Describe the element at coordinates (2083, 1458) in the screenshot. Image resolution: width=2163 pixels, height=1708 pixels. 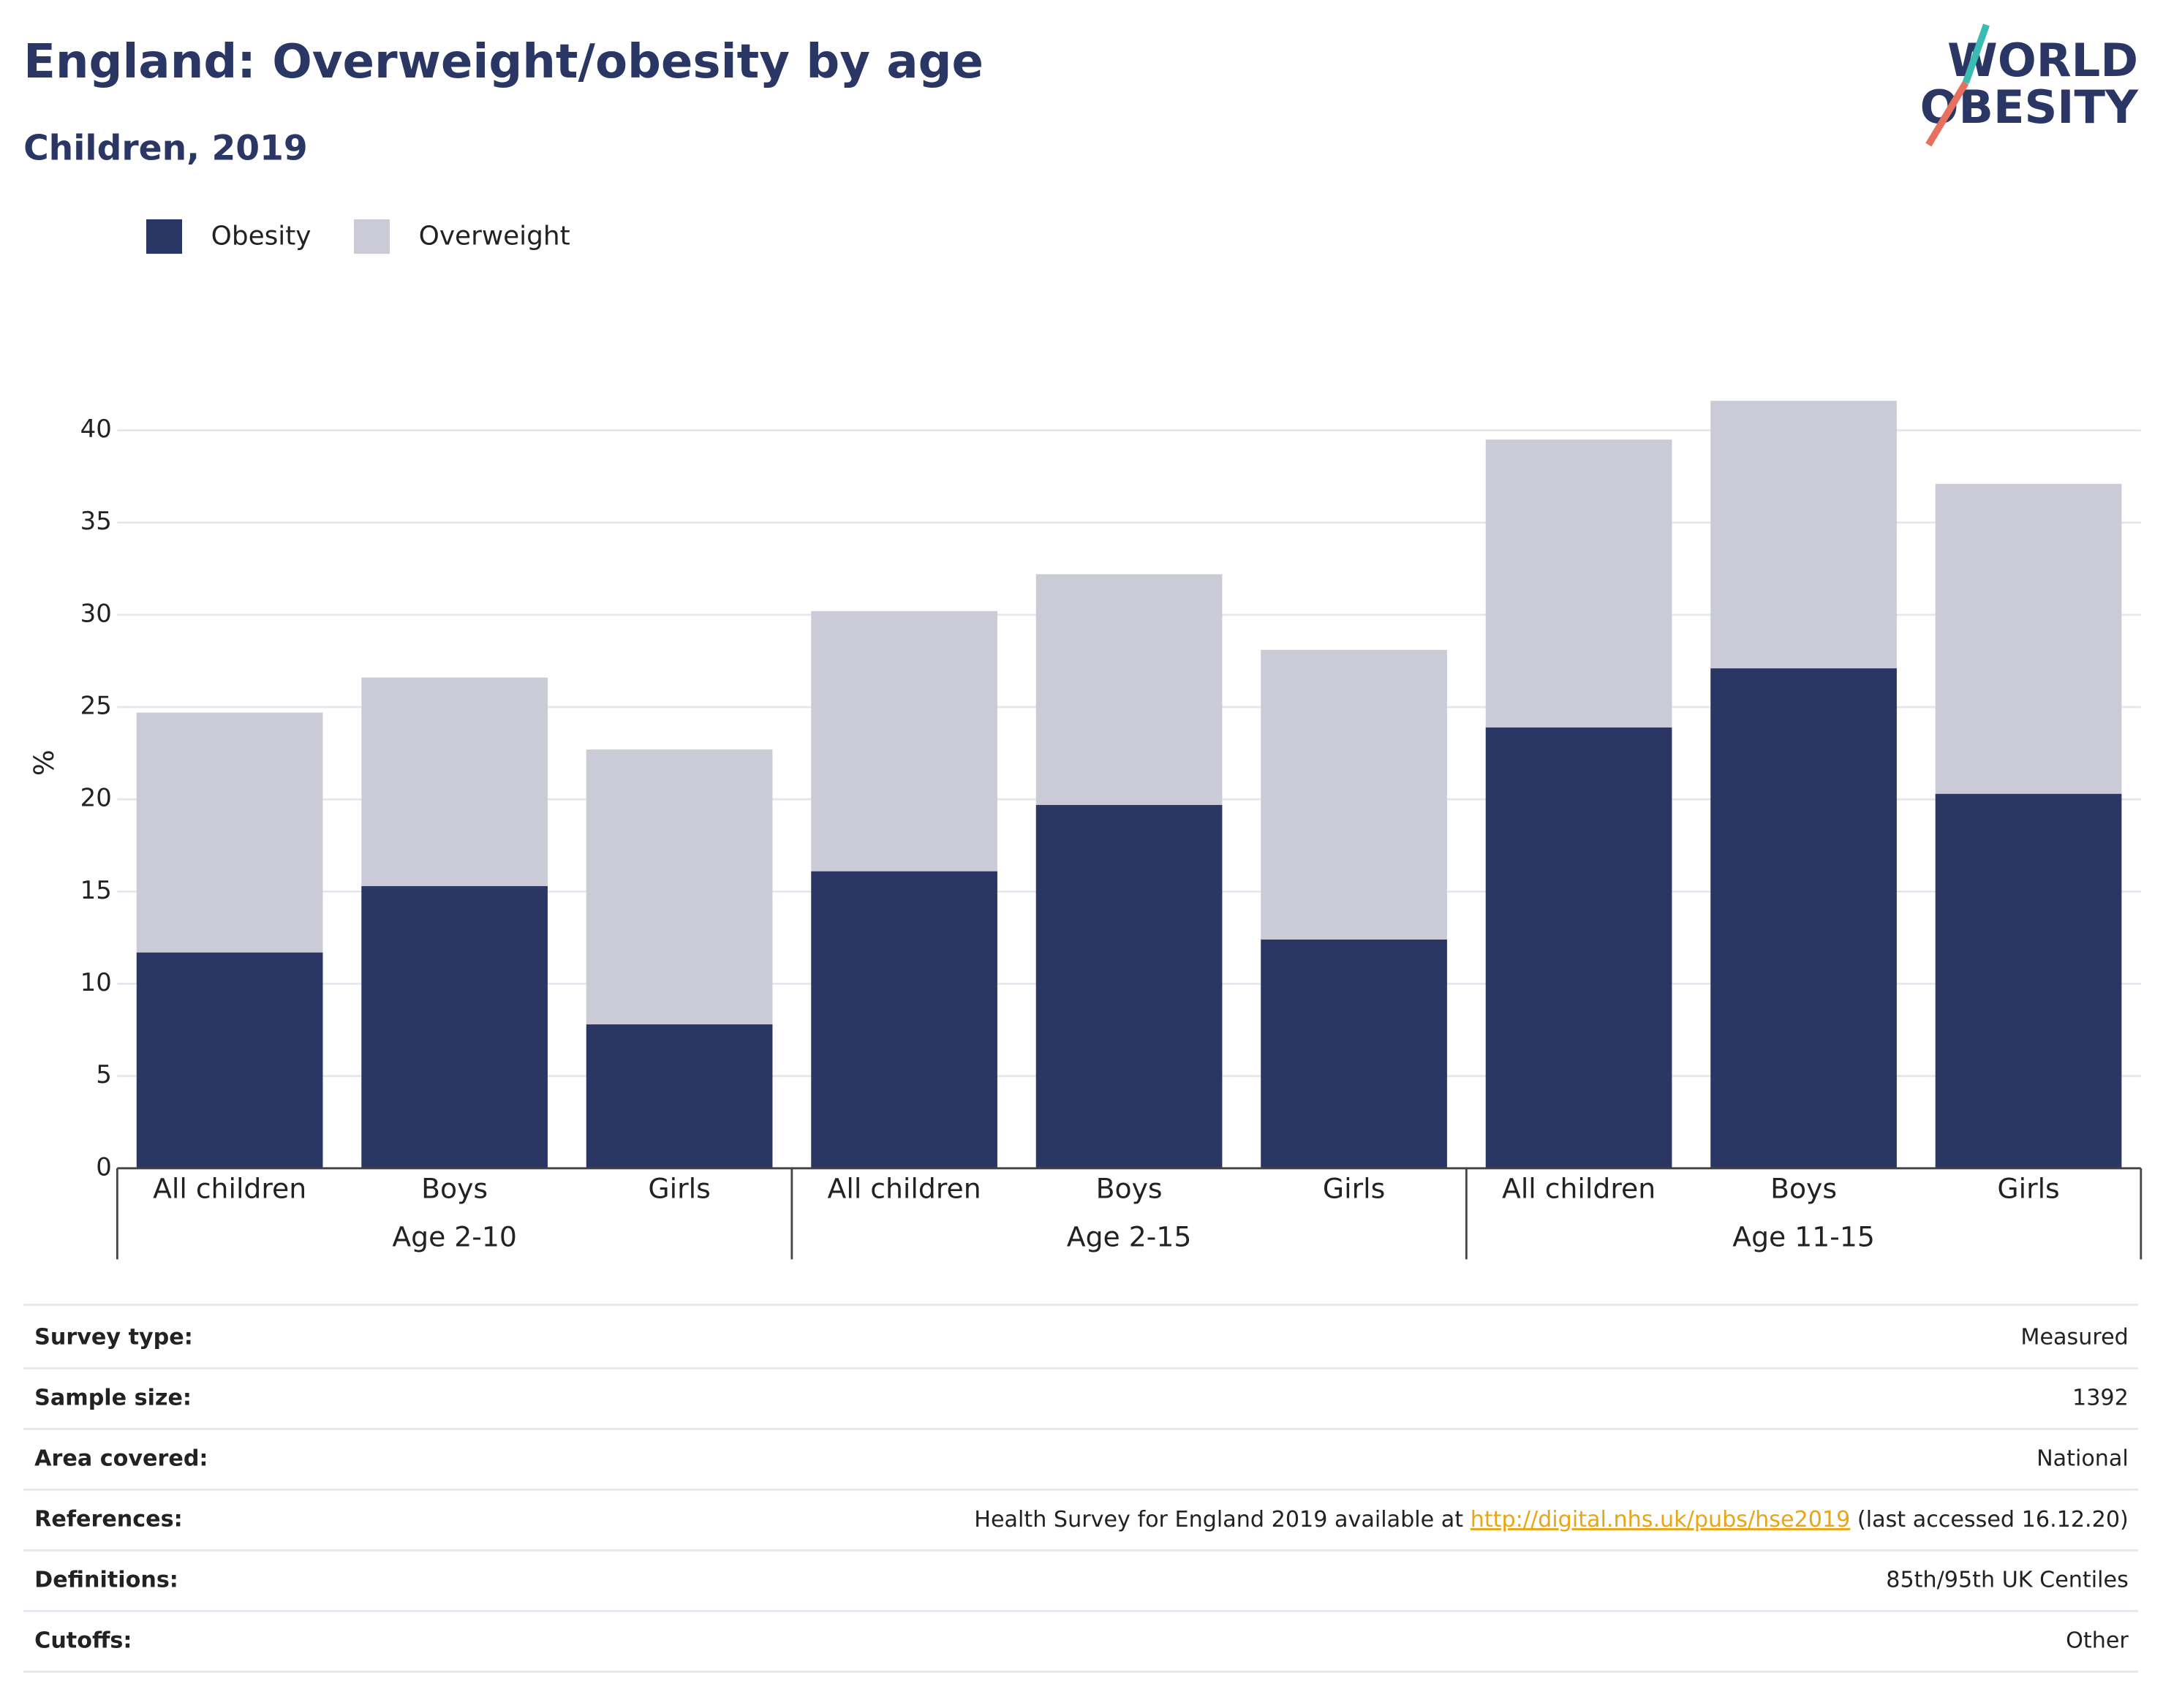
I see `table-value: National` at that location.